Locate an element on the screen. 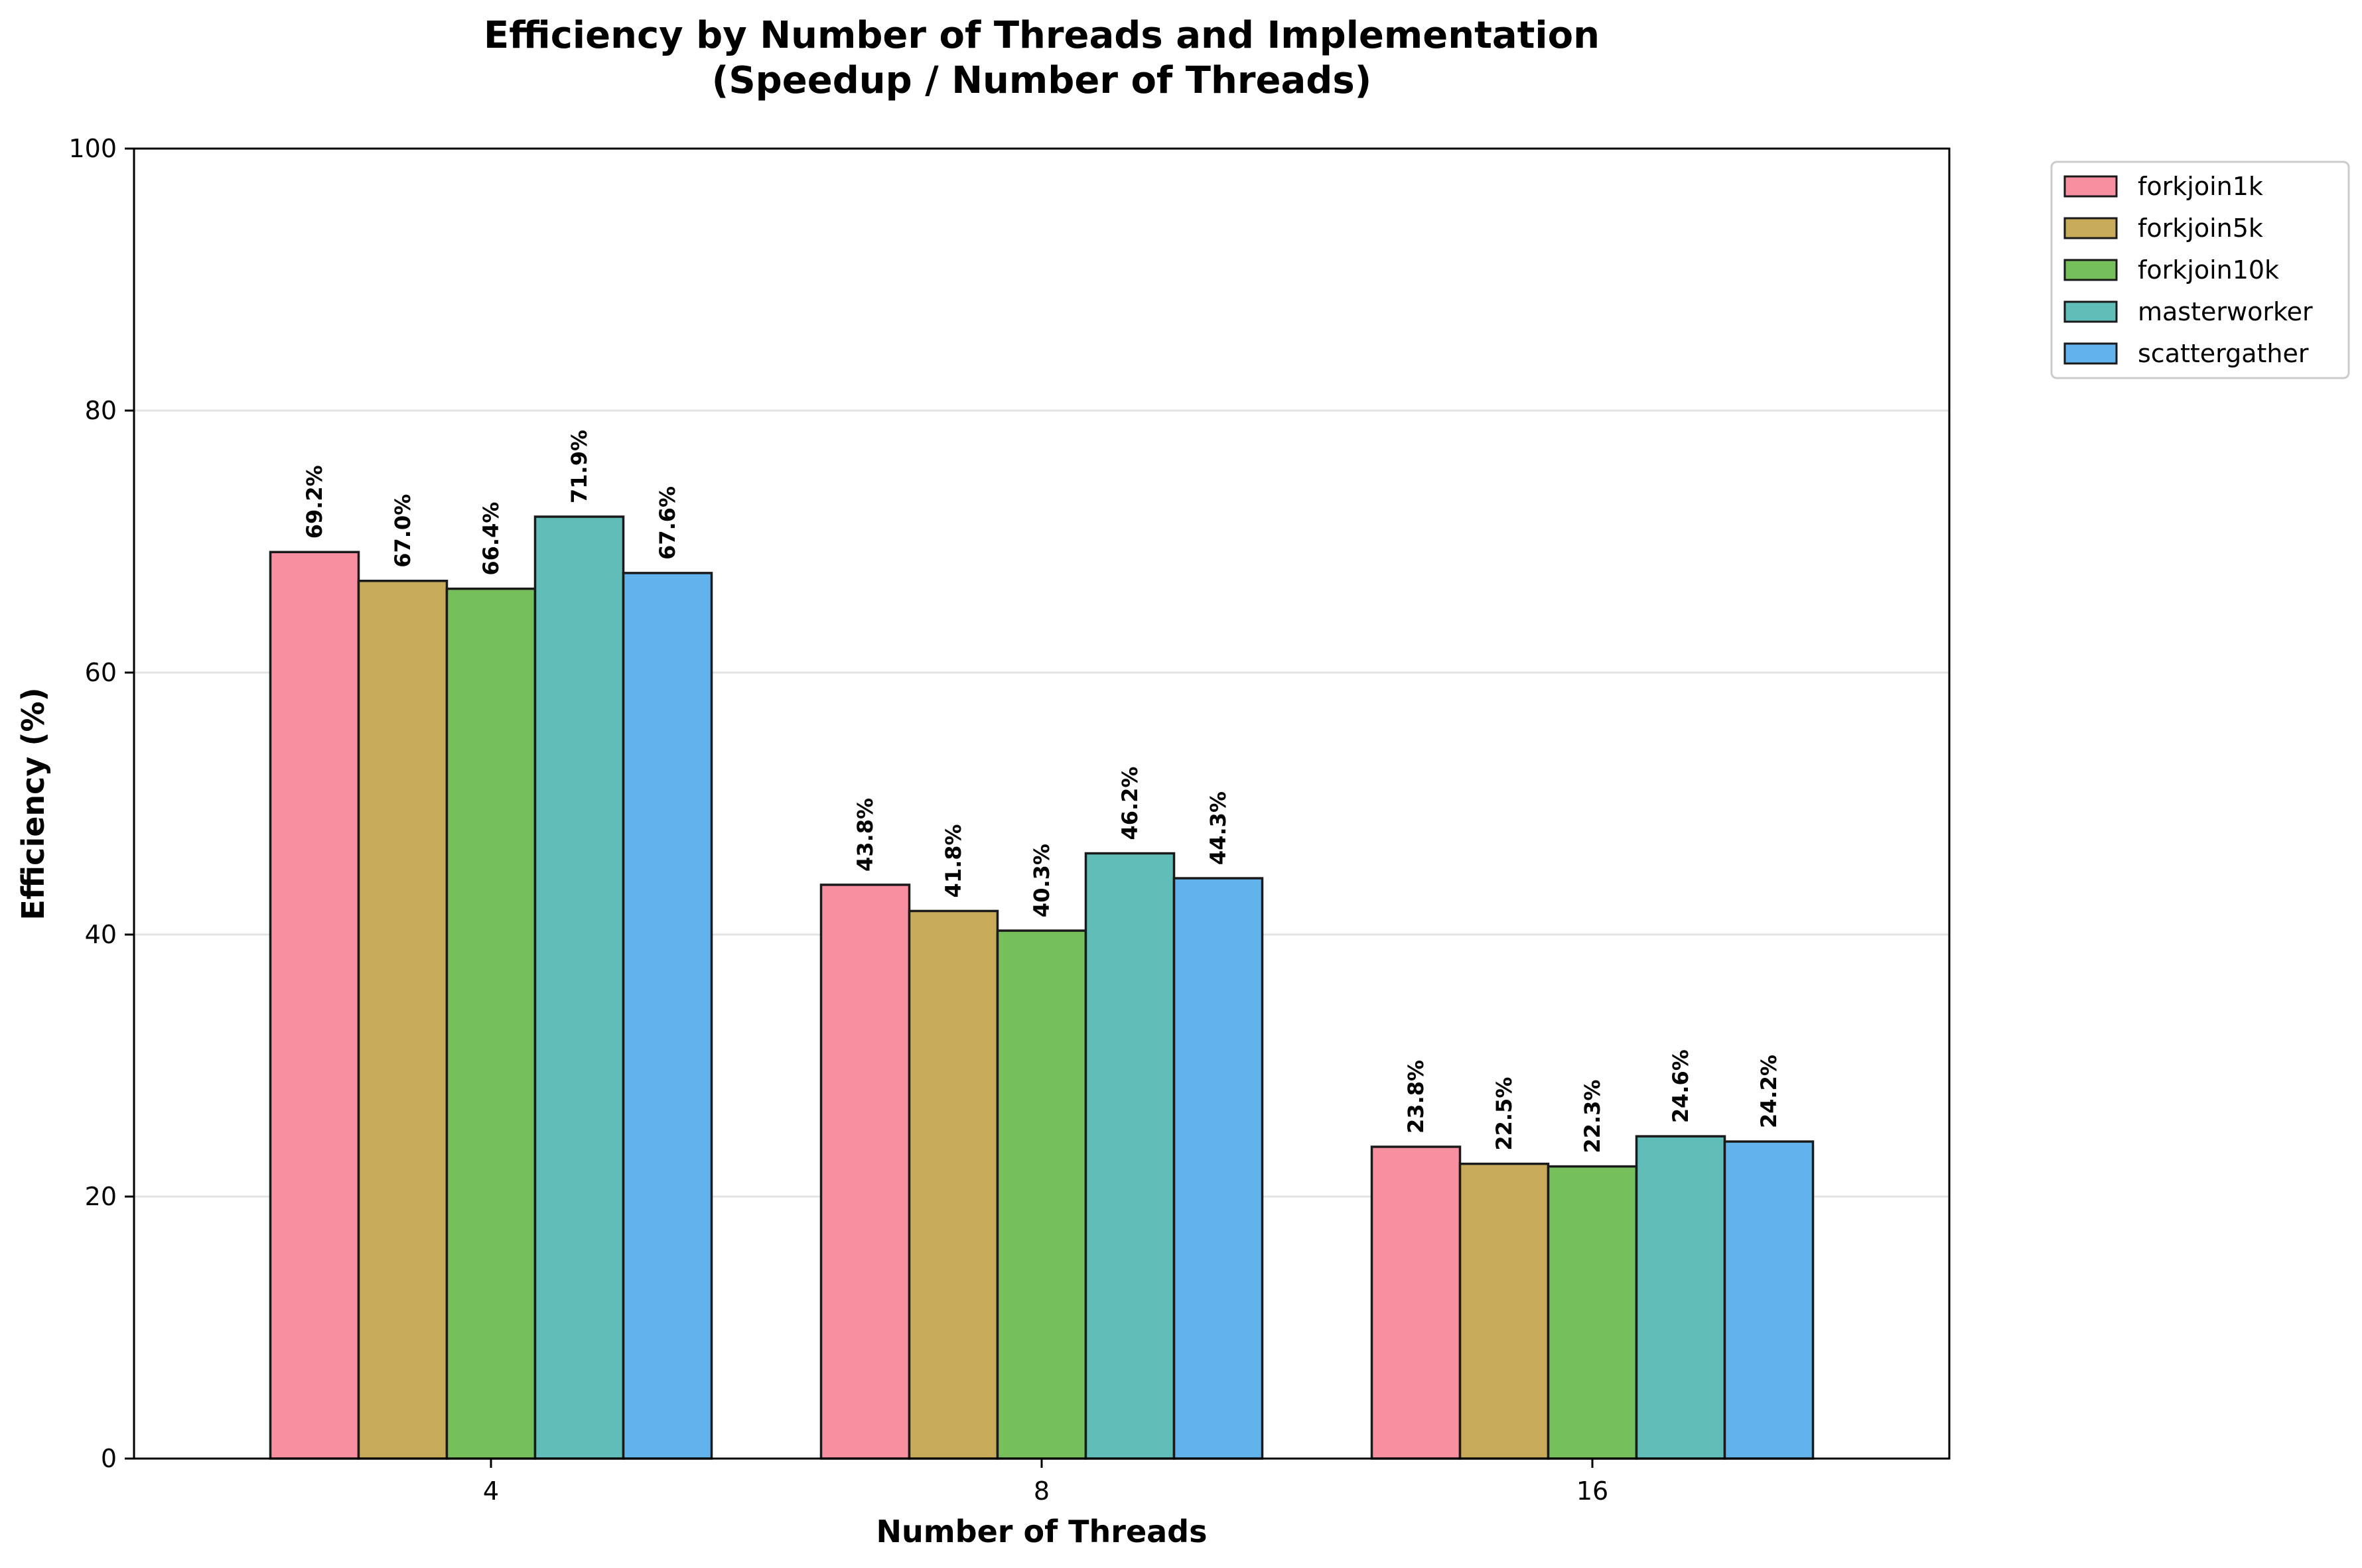 The image size is (2362, 1568). y-tick-label: 100 is located at coordinates (92, 148).